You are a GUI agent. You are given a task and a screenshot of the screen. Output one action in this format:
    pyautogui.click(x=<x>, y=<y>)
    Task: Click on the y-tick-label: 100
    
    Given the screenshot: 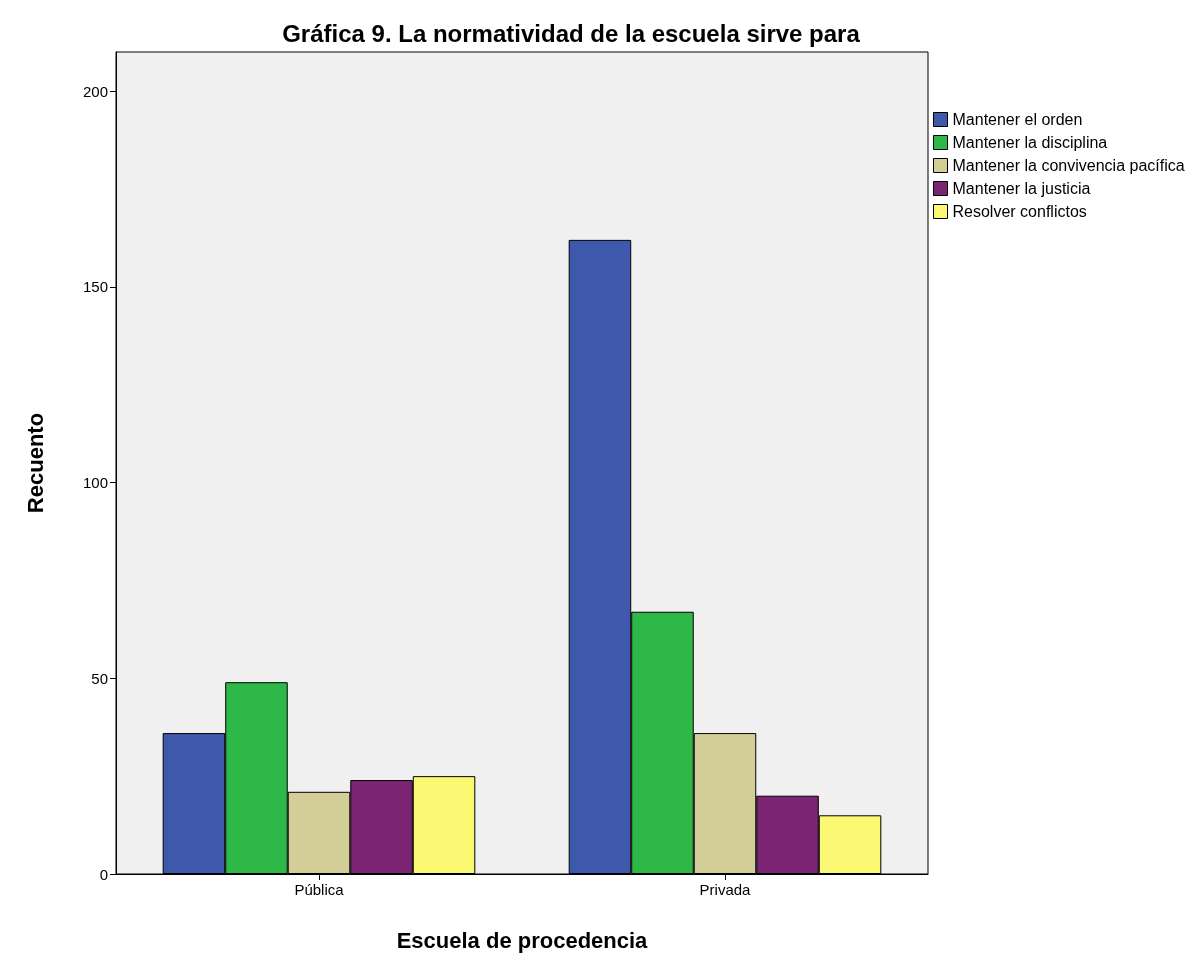 What is the action you would take?
    pyautogui.click(x=95, y=483)
    